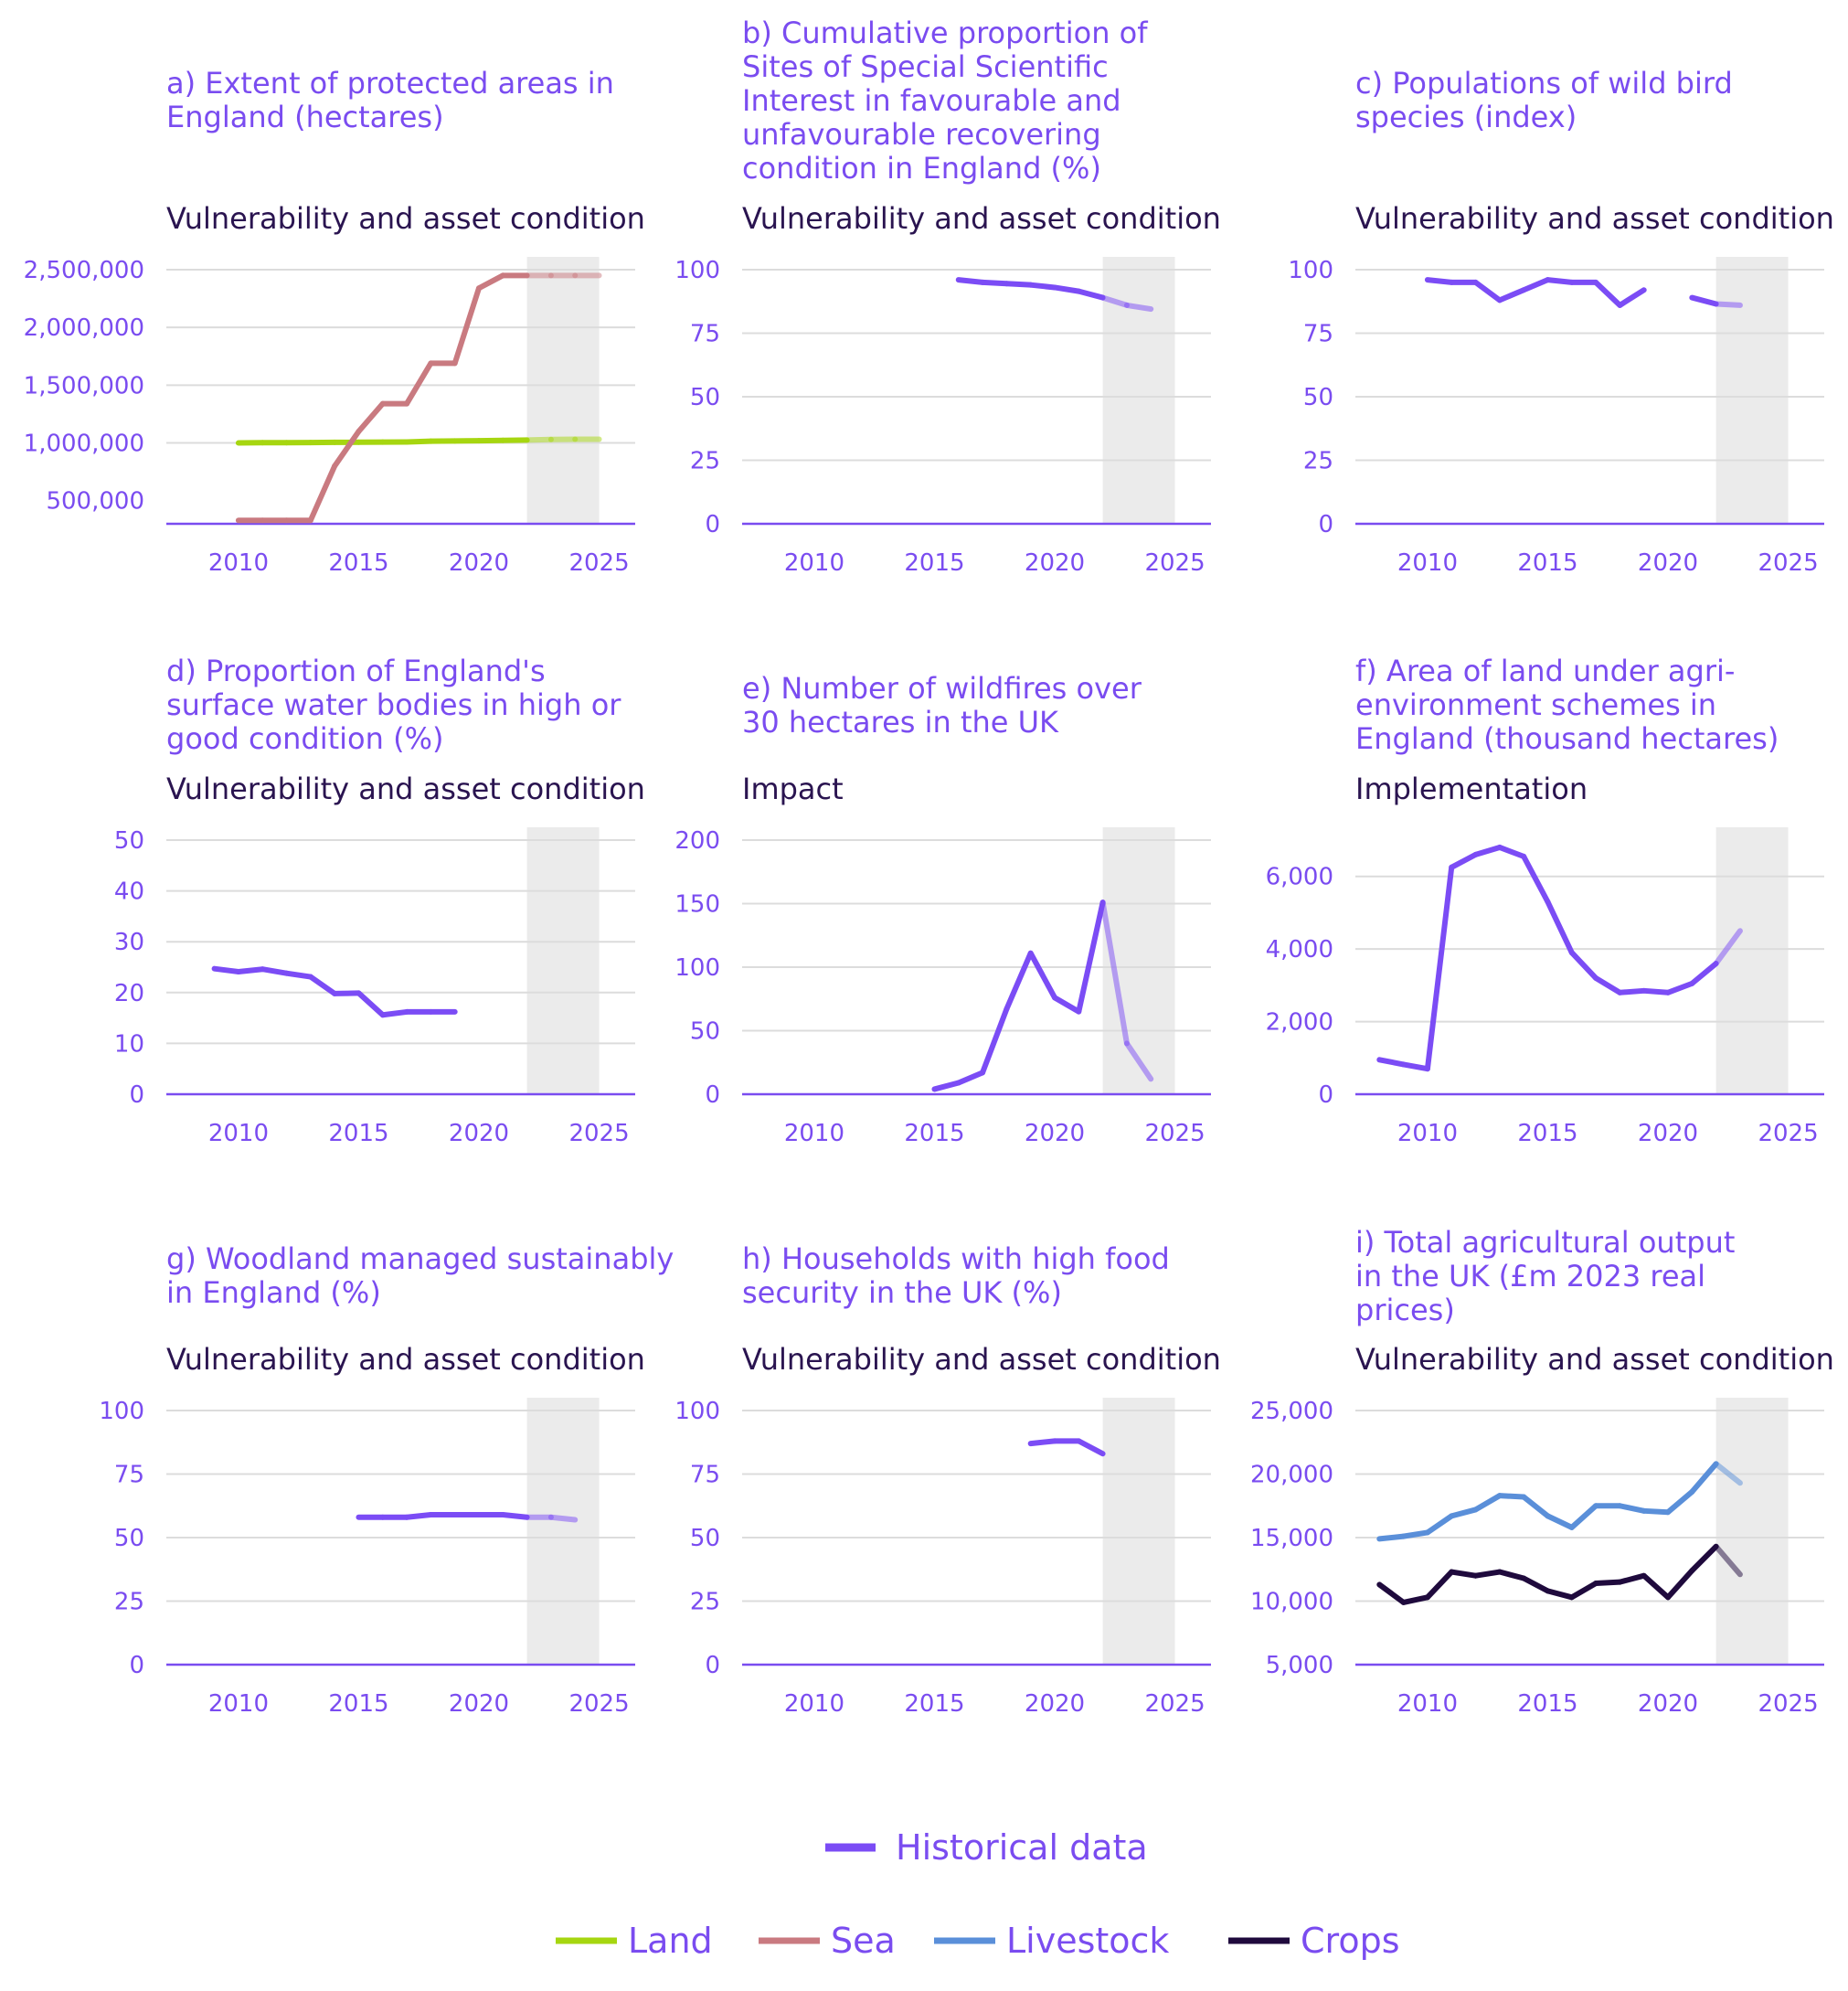 This screenshot has width=1848, height=1991. Describe the element at coordinates (374, 987) in the screenshot. I see `panel-d: 0 10 20 30 40 50 2010 2015 2020 2025` at that location.